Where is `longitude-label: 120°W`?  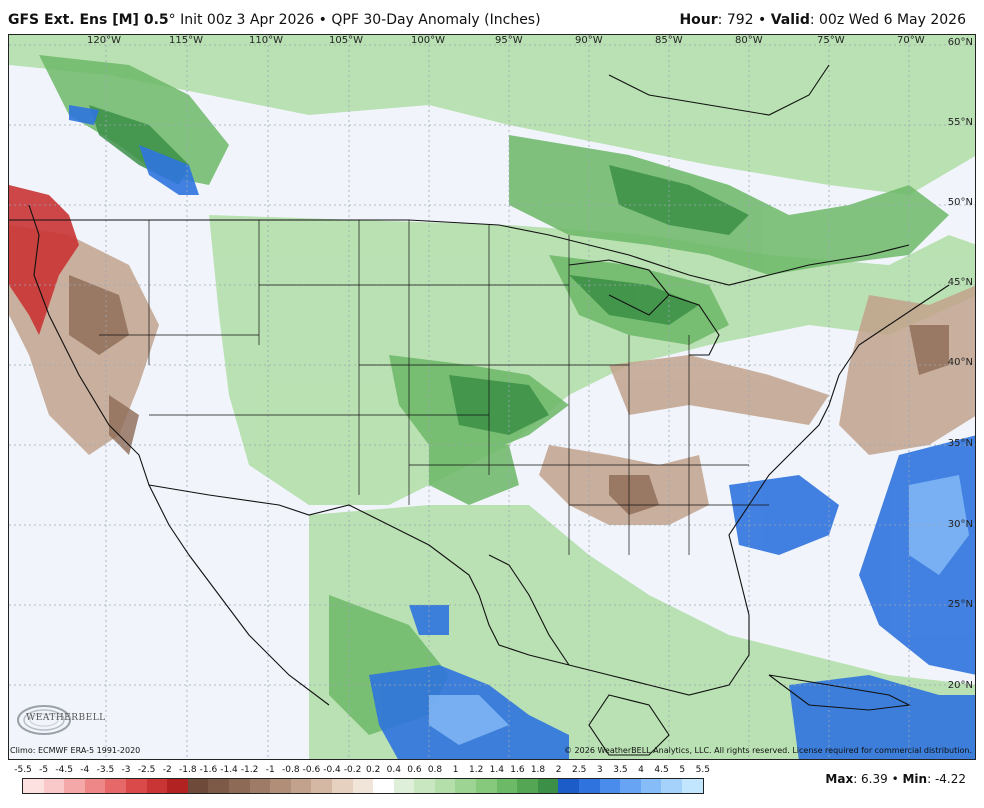 longitude-label: 120°W is located at coordinates (104, 40).